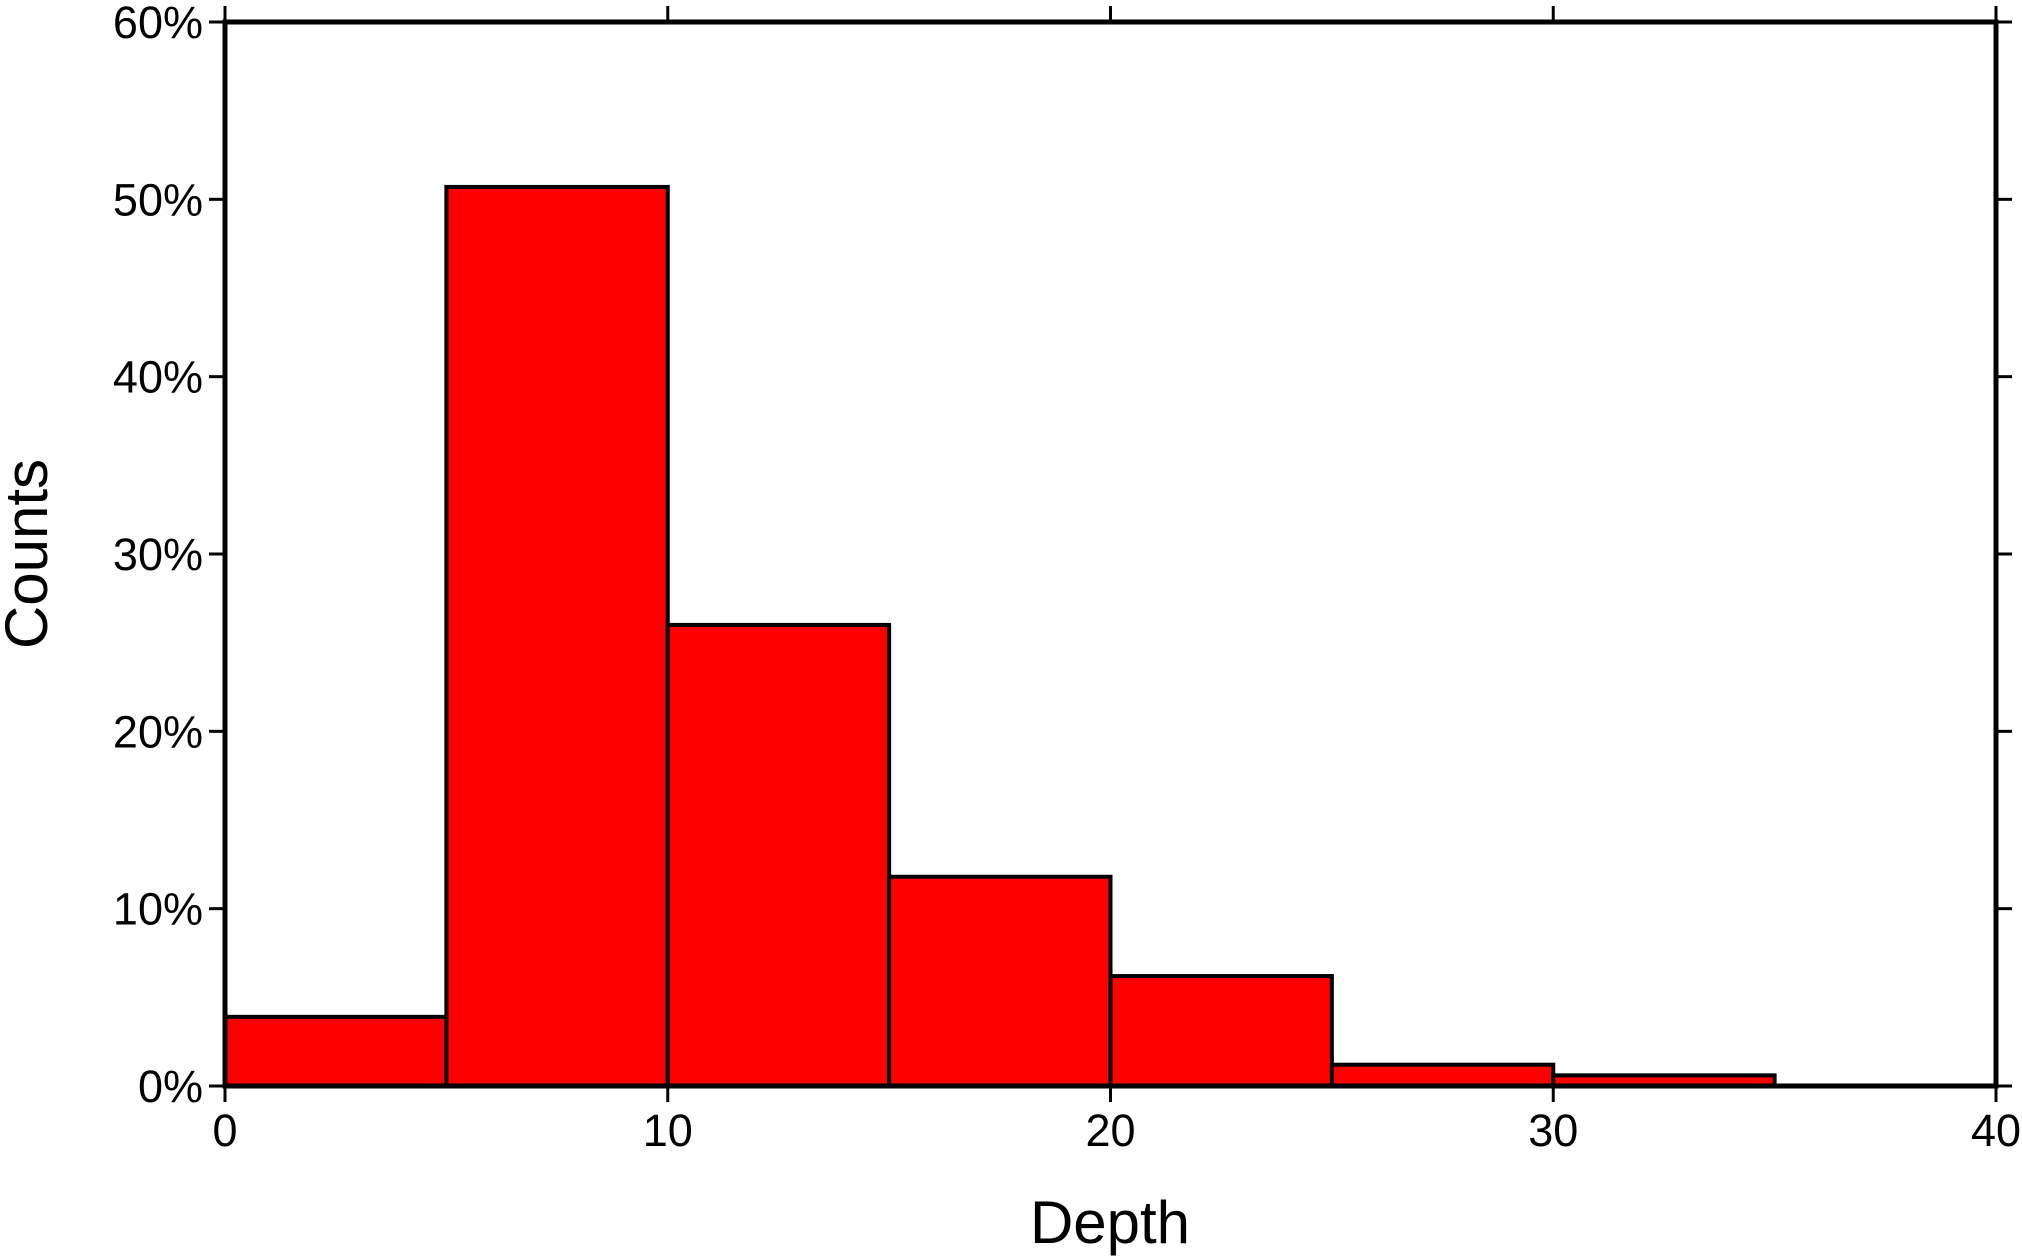 The image size is (2022, 1260). Describe the element at coordinates (224, 1130) in the screenshot. I see `x-tick-label: 0` at that location.